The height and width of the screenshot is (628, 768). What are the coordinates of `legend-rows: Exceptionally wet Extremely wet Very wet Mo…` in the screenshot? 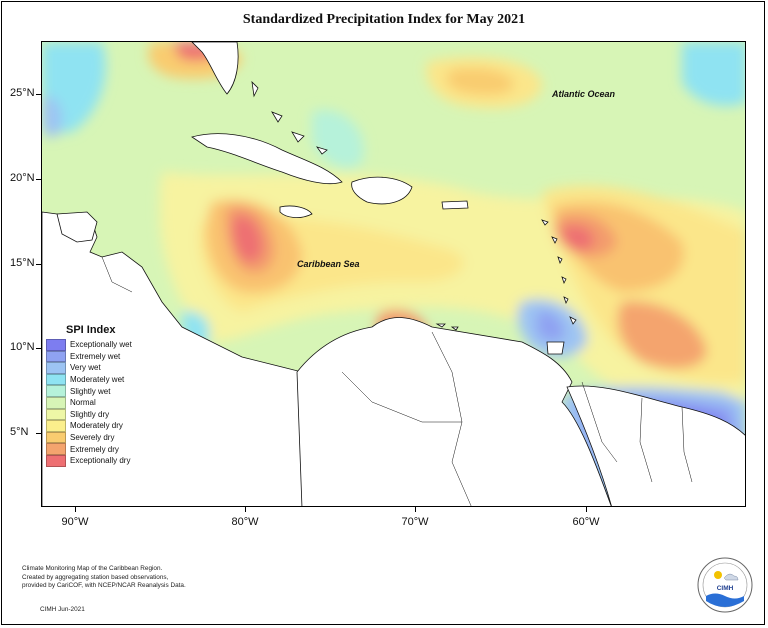 It's located at (111, 403).